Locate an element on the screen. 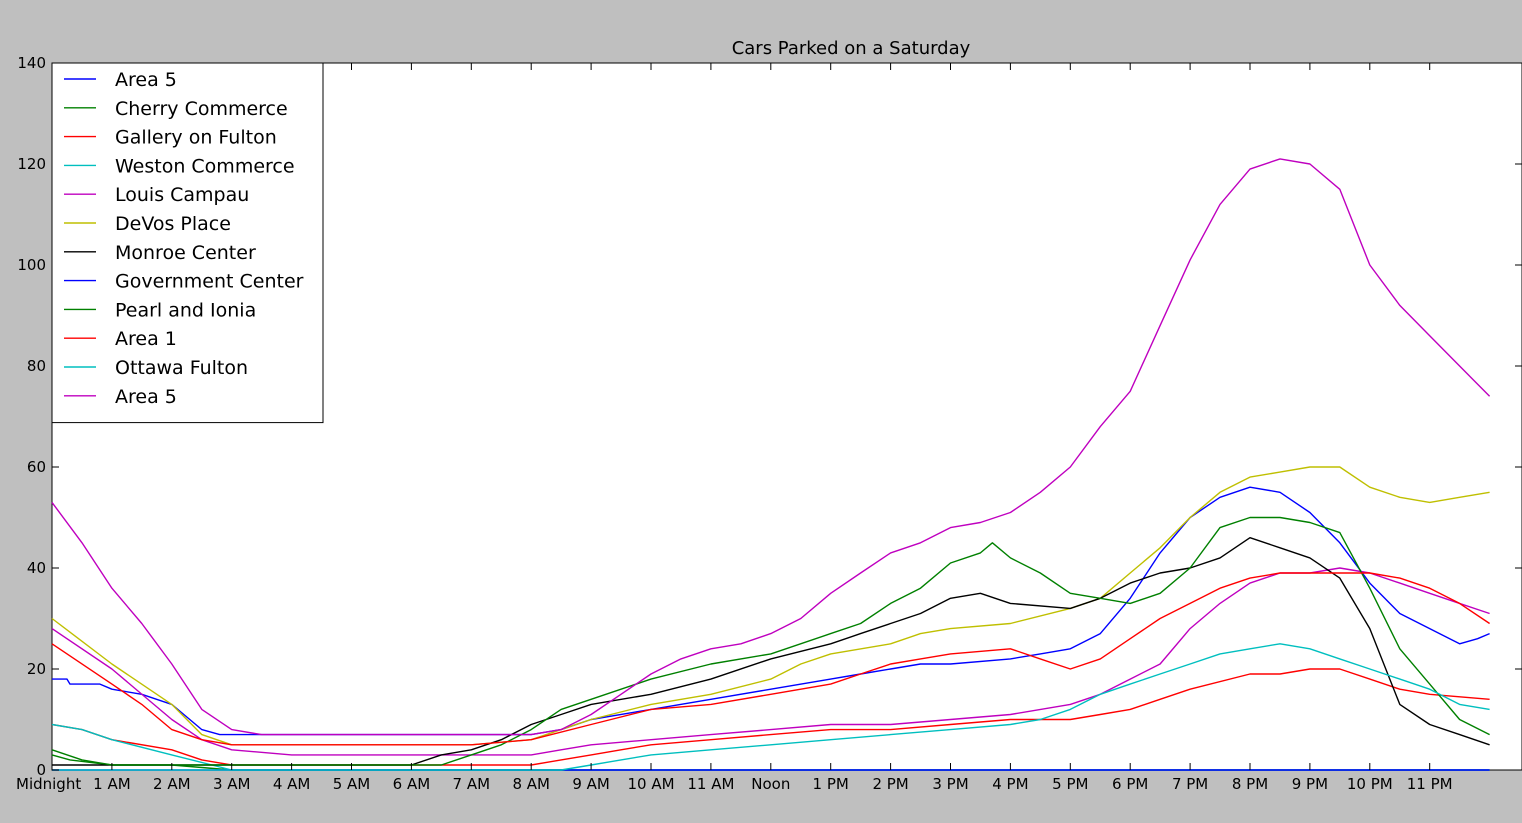  y-tick-label: 0 is located at coordinates (41, 770).